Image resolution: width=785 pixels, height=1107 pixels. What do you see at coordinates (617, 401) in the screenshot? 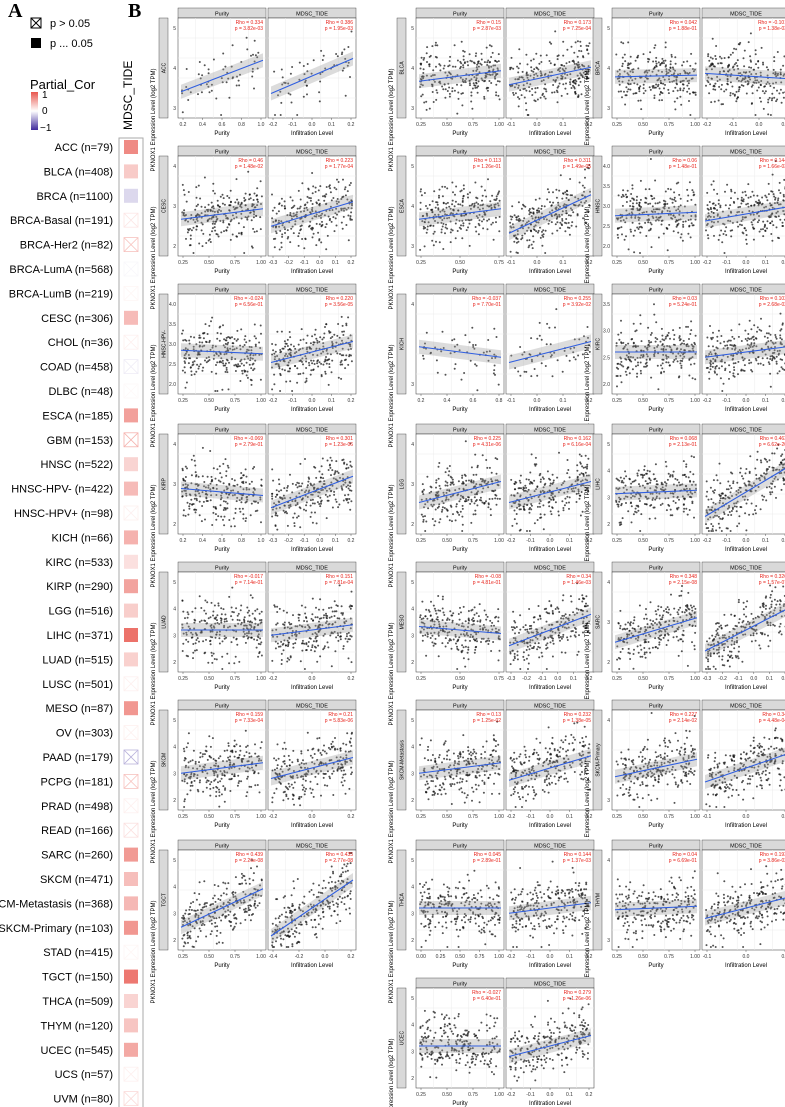
I see `x-tick-label: 0.25` at bounding box center [617, 401].